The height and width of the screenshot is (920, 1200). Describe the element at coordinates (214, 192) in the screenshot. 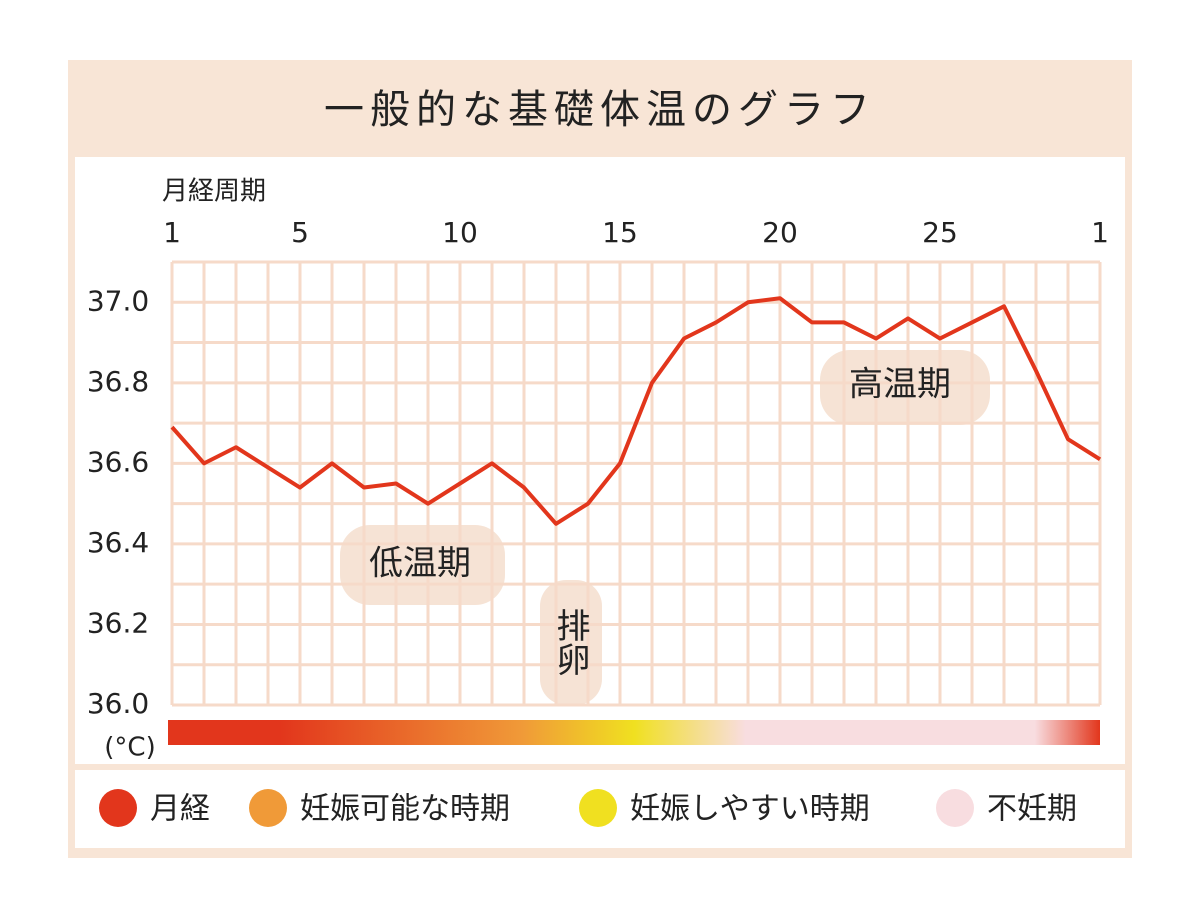

I see `x-axis-label: 月経周期` at that location.